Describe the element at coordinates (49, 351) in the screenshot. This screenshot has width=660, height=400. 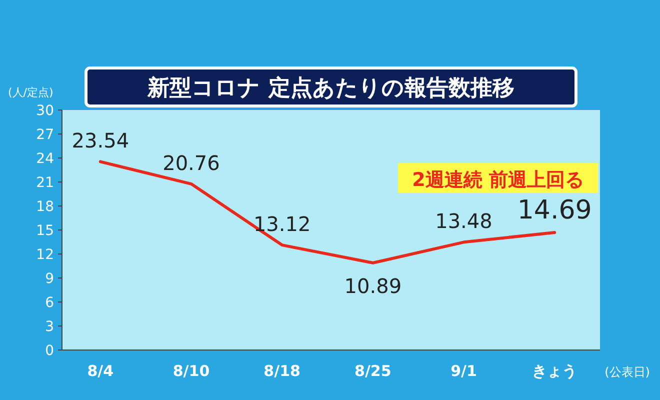
I see `y-tick-label: 0` at that location.